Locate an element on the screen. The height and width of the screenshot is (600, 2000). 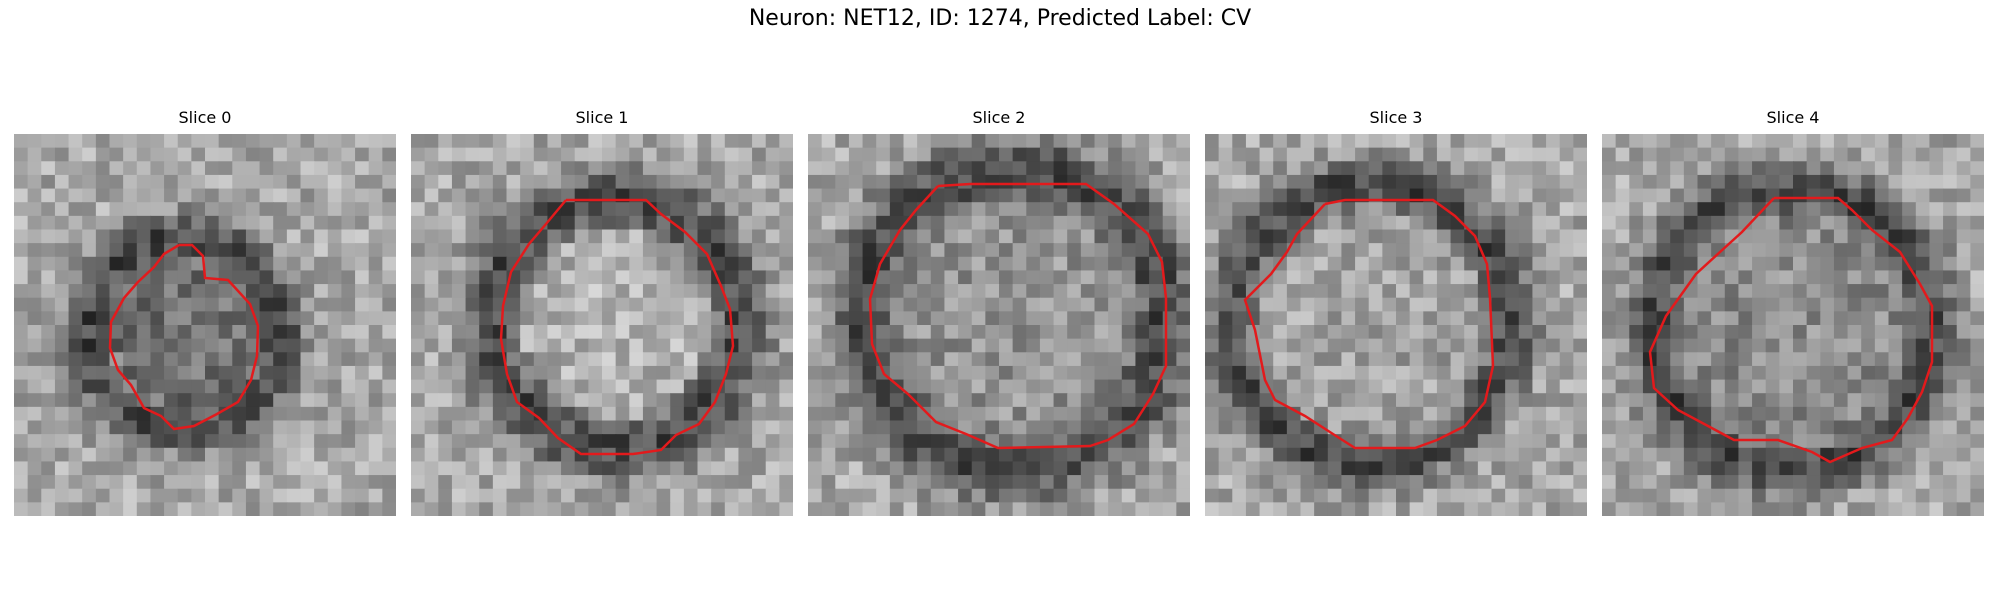
slice-title: Slice 2 is located at coordinates (999, 117).